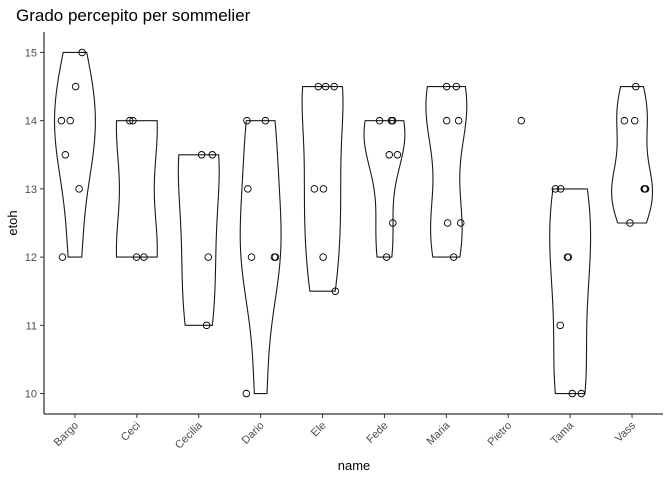 This screenshot has height=480, width=672. I want to click on y-tick-label: 15, so click(31, 53).